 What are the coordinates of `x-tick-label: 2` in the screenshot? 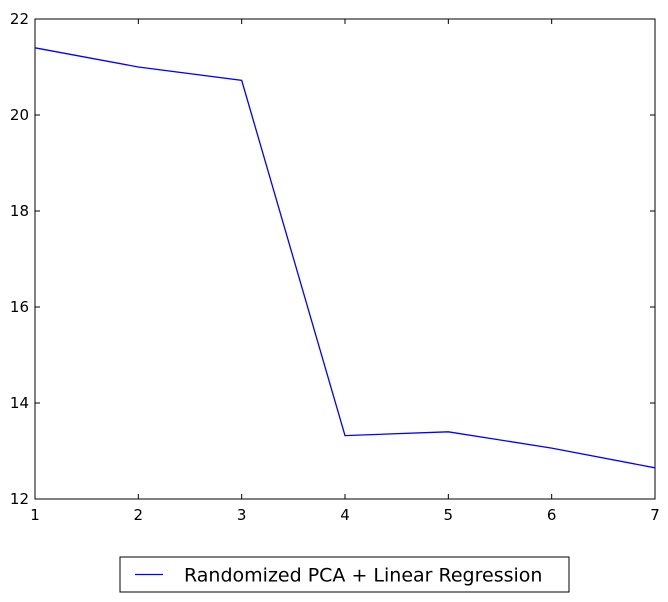 It's located at (139, 515).